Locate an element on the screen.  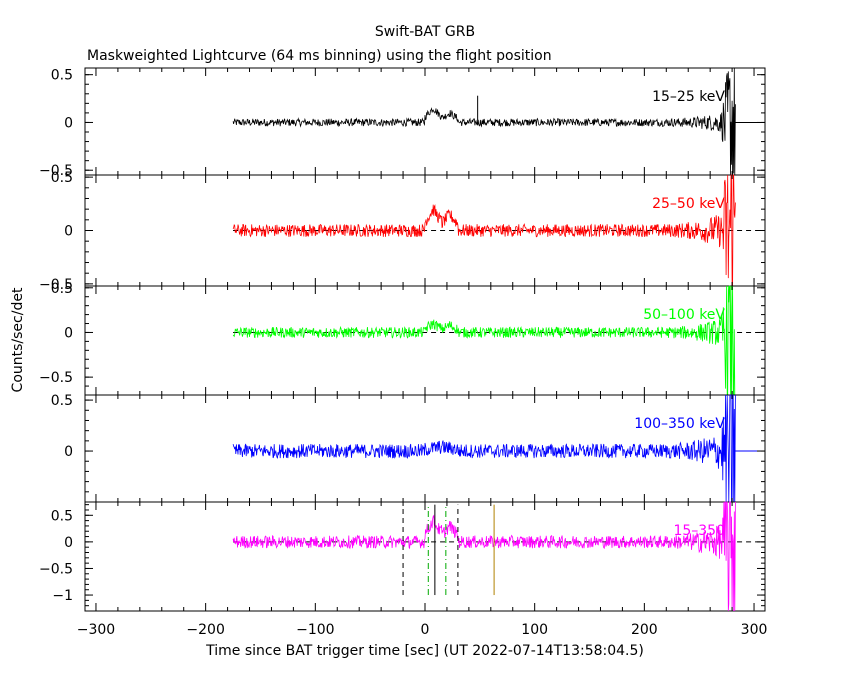
chart-title: Swift-BAT GRB is located at coordinates (425, 32).